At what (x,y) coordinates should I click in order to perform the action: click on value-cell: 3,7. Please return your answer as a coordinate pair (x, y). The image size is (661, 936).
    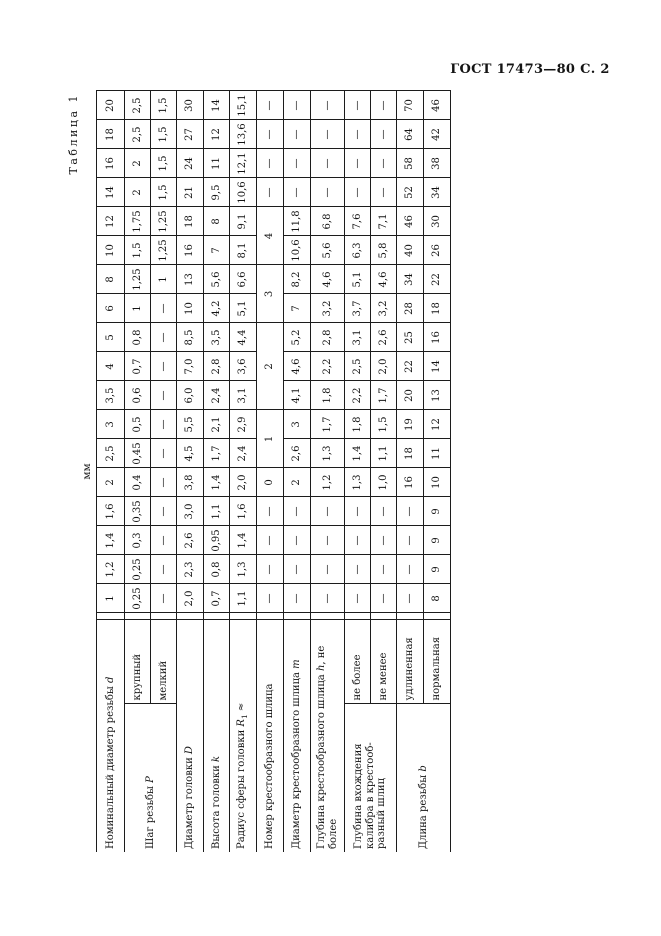
    Looking at the image, I should click on (357, 308).